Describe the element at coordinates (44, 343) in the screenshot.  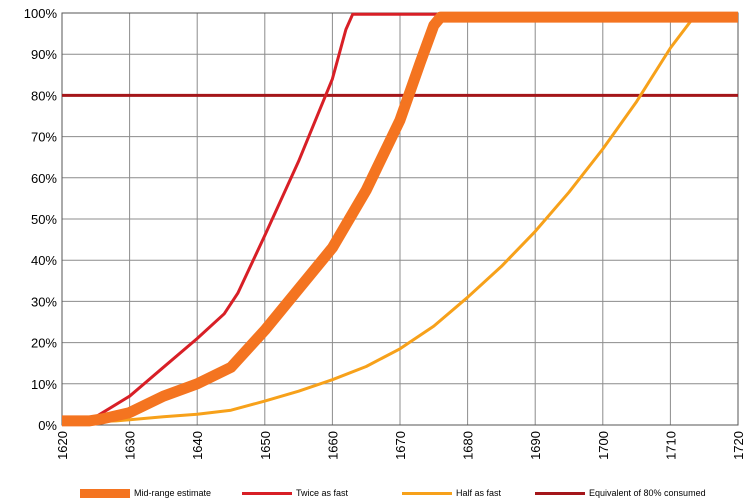
I see `y-tick-label: 20%` at that location.